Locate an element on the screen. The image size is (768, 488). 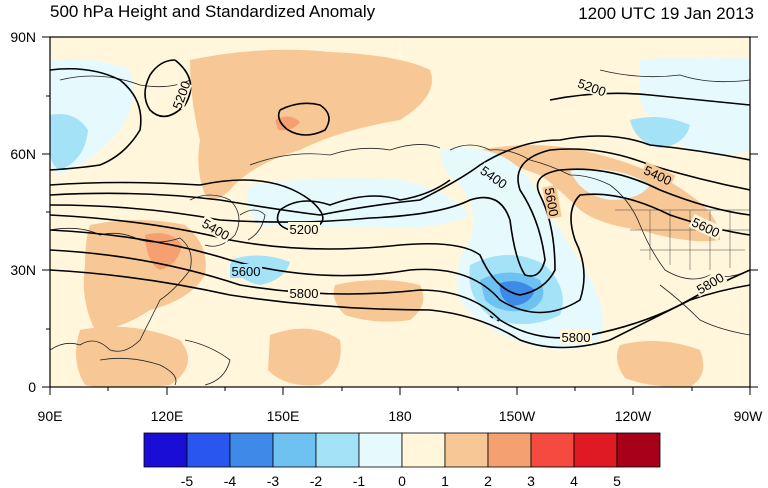
mexico-coastline is located at coordinates (704, 310).